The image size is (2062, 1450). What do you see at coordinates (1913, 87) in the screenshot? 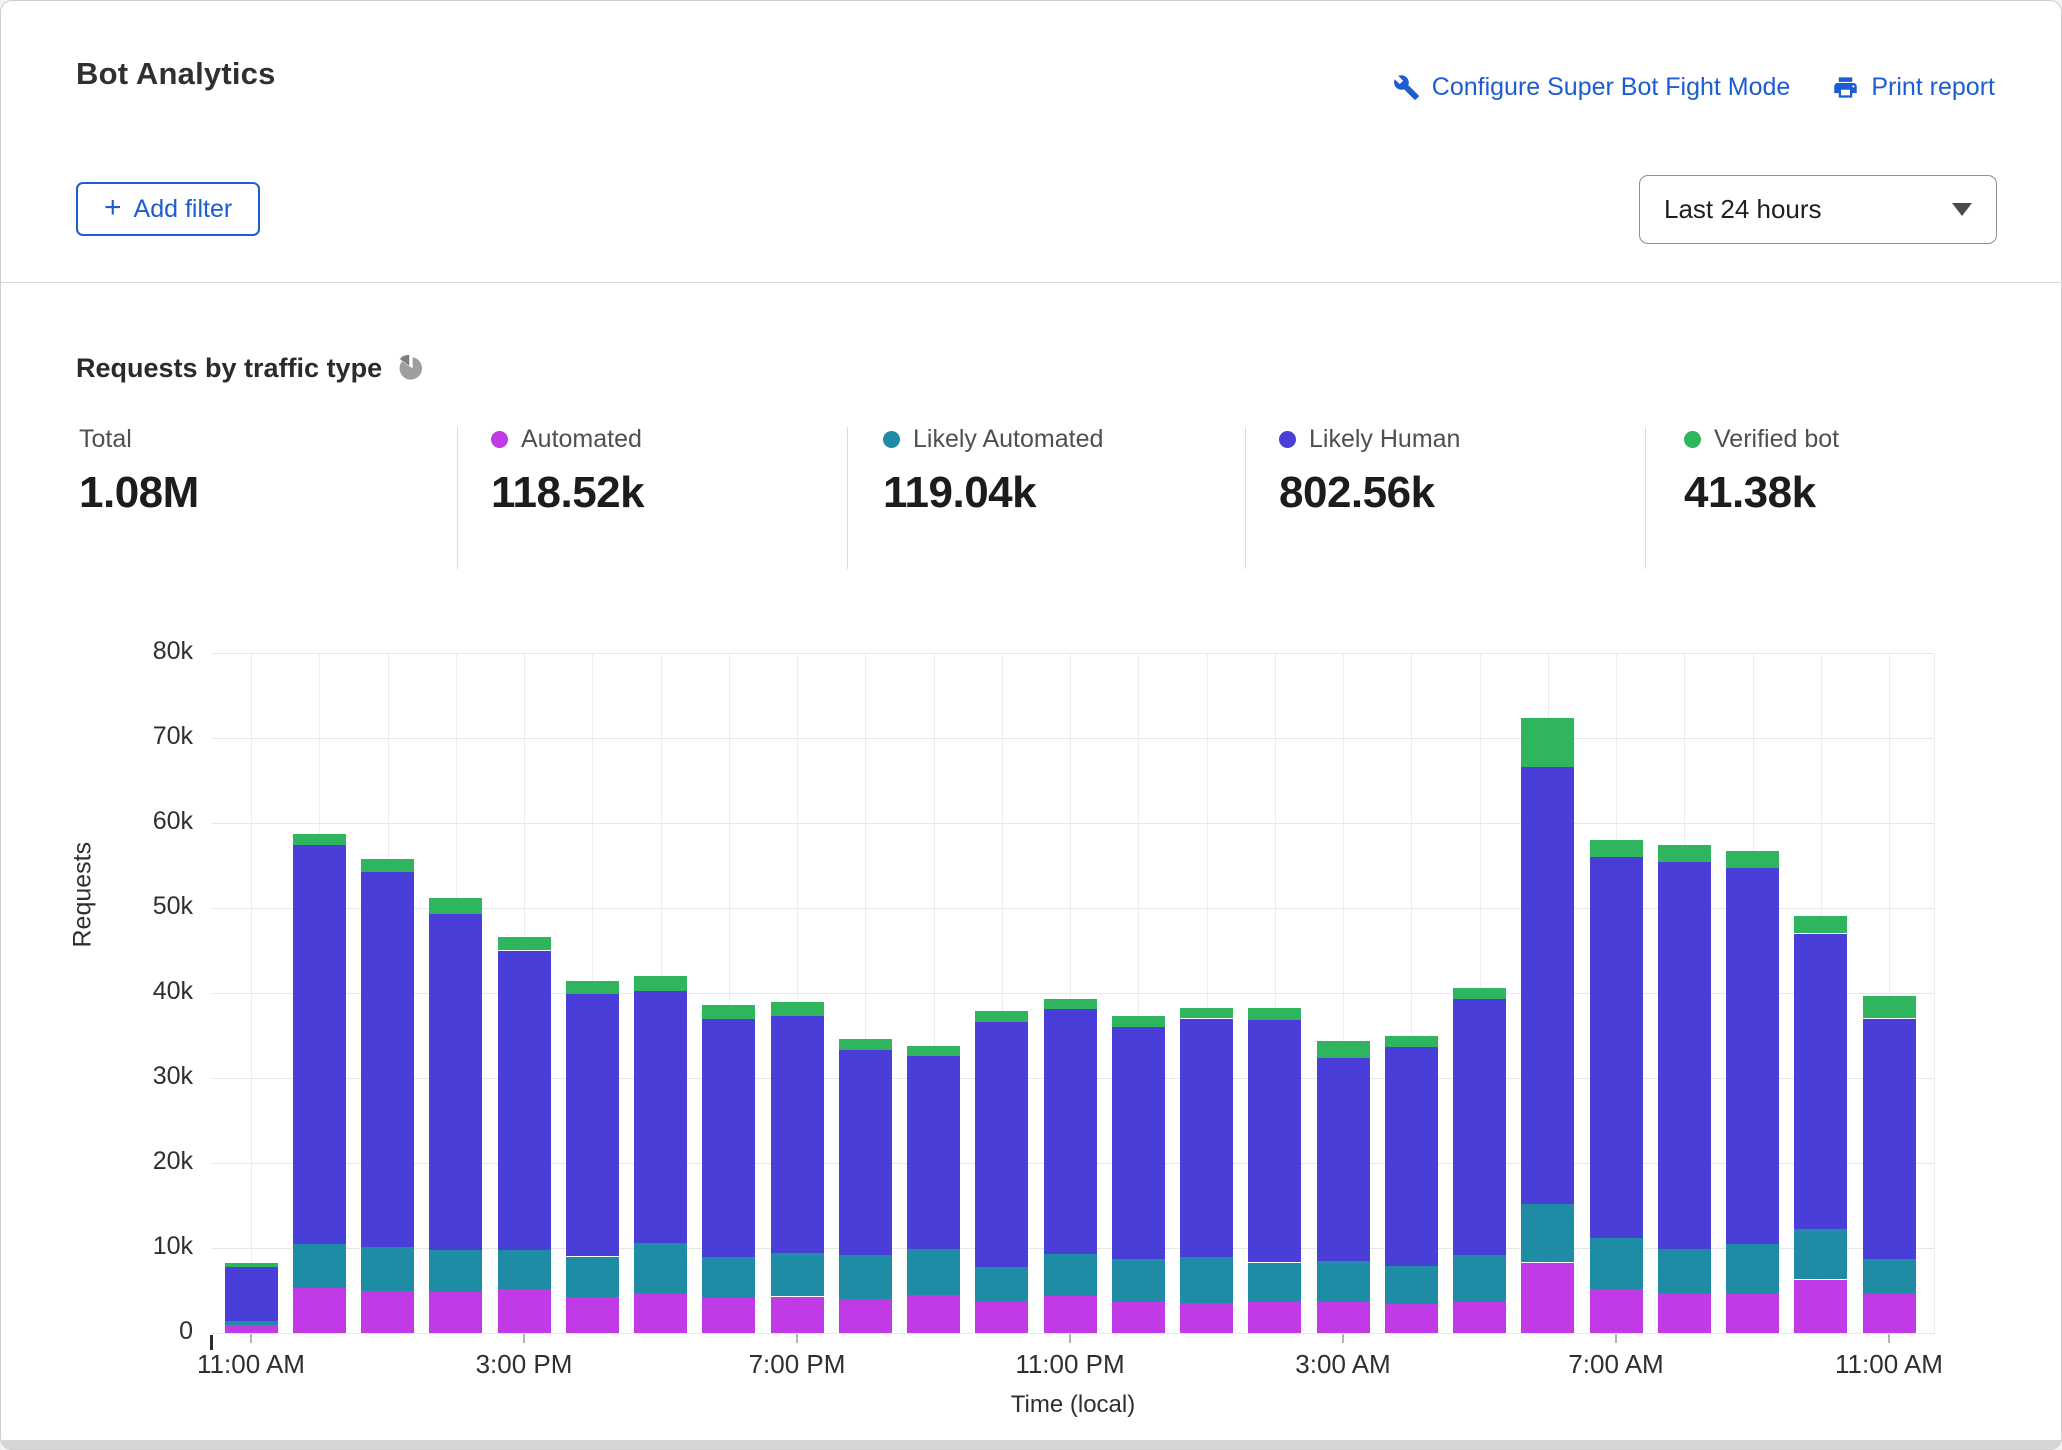
I see `print-report-link: Print report` at bounding box center [1913, 87].